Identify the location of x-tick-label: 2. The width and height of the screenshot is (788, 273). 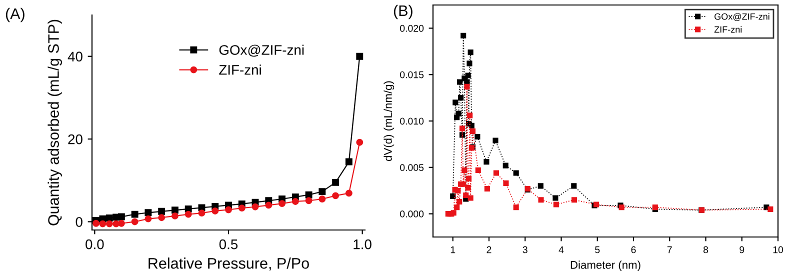
(489, 250).